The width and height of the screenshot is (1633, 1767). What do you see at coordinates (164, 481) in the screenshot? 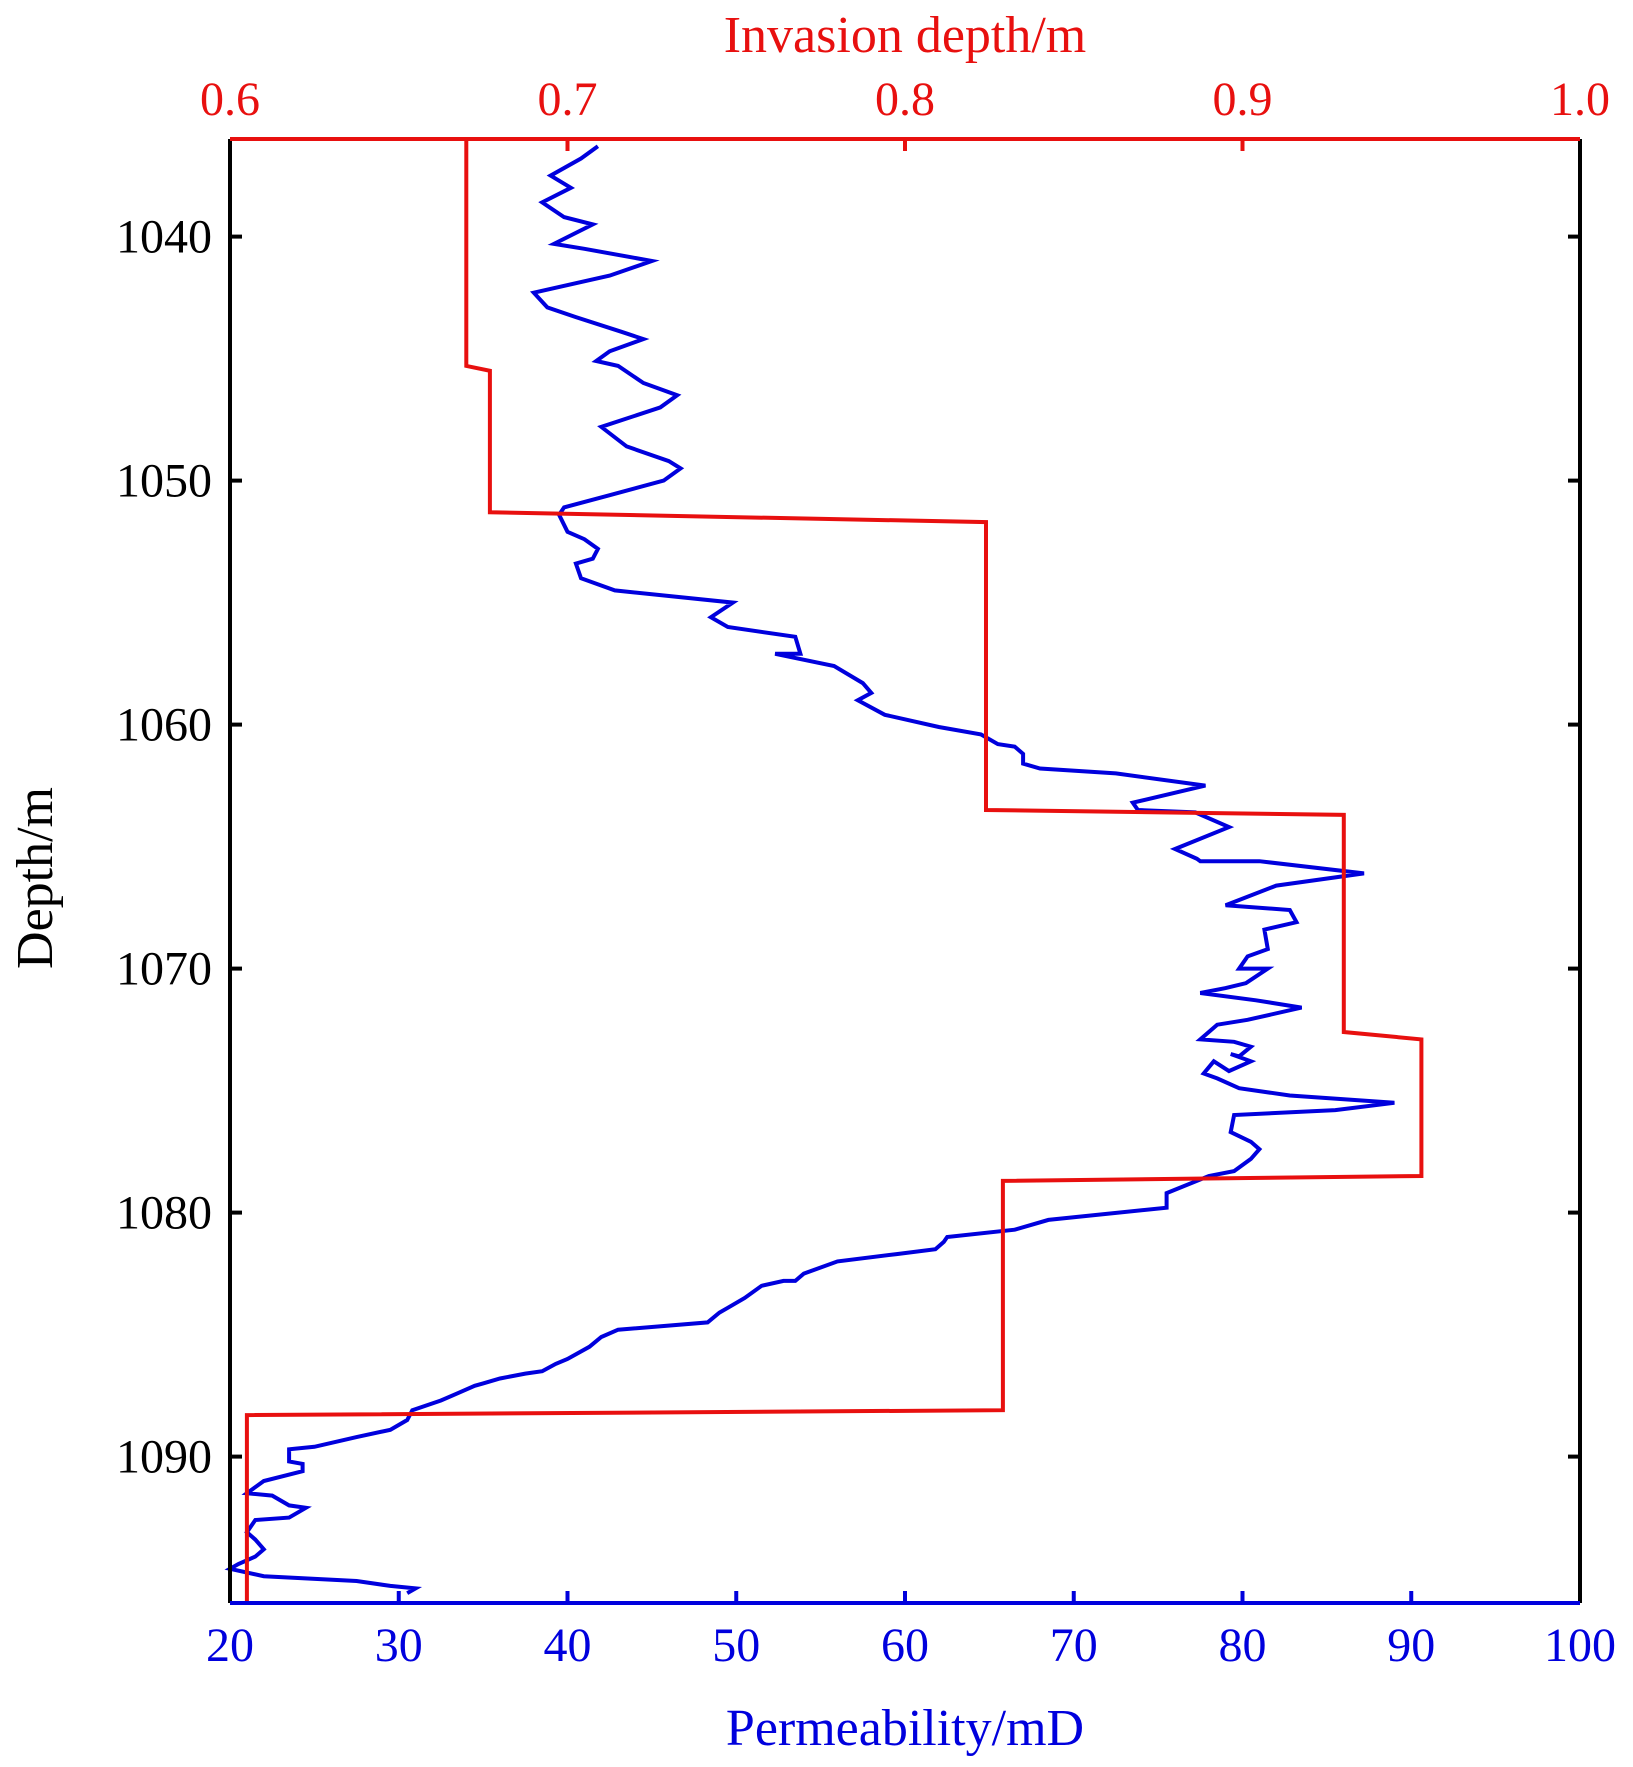
I see `y-tick-label: 1050` at bounding box center [164, 481].